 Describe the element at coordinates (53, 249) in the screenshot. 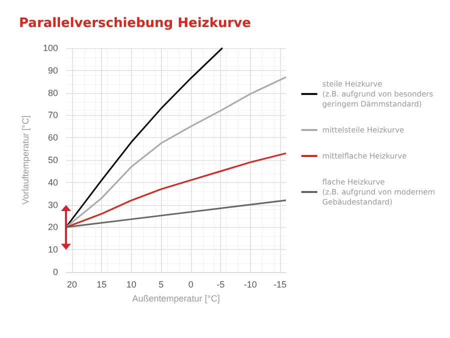

I see `y-tick-label: 10` at that location.